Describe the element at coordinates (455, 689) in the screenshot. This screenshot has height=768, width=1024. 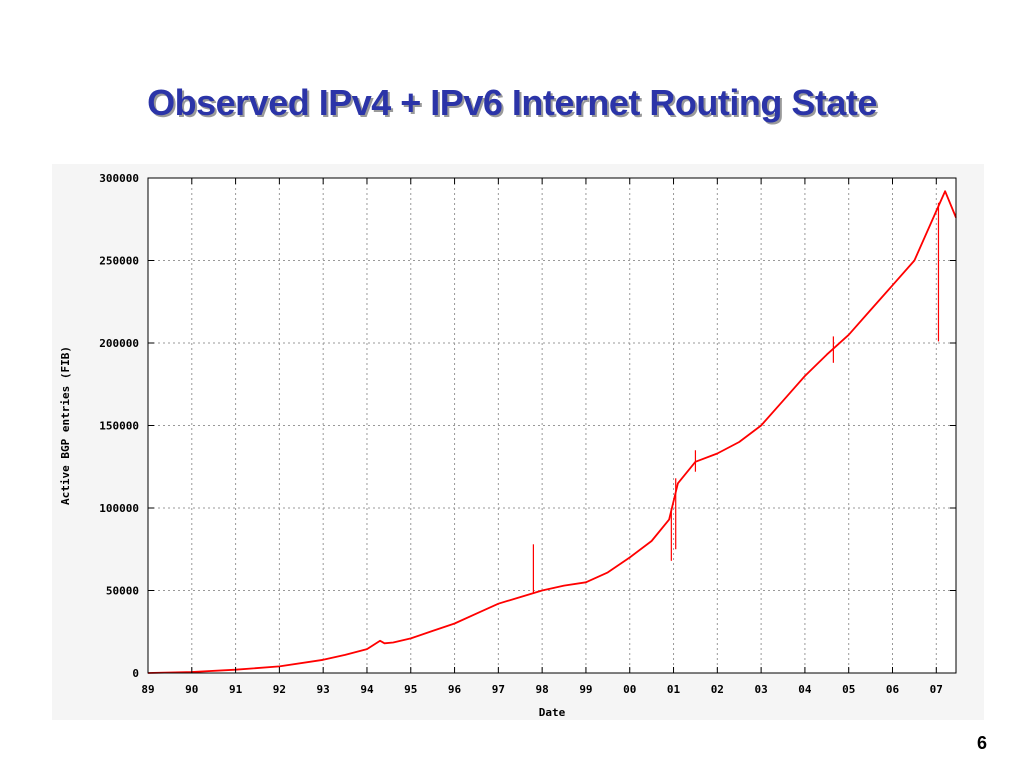
I see `x-tick-label: 96` at that location.